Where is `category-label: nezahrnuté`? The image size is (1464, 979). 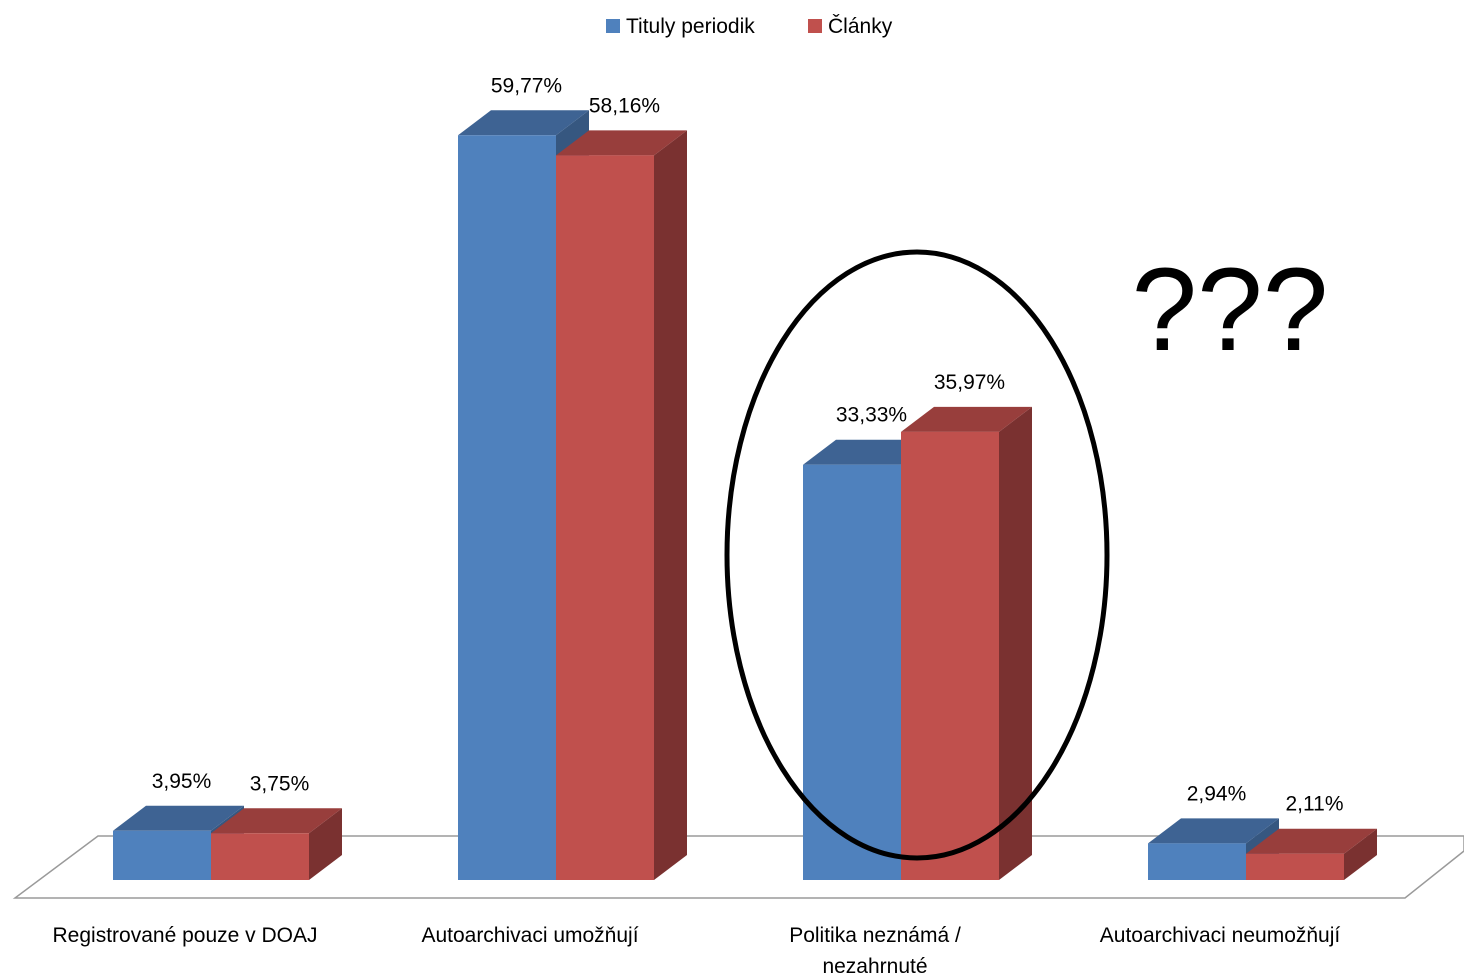
category-label: nezahrnuté is located at coordinates (874, 966).